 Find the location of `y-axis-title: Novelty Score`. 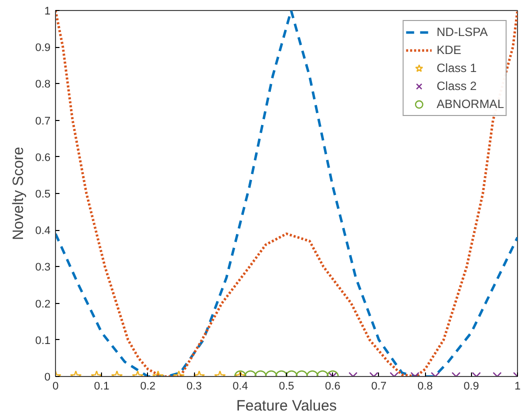

y-axis-title: Novelty Score is located at coordinates (19, 193).